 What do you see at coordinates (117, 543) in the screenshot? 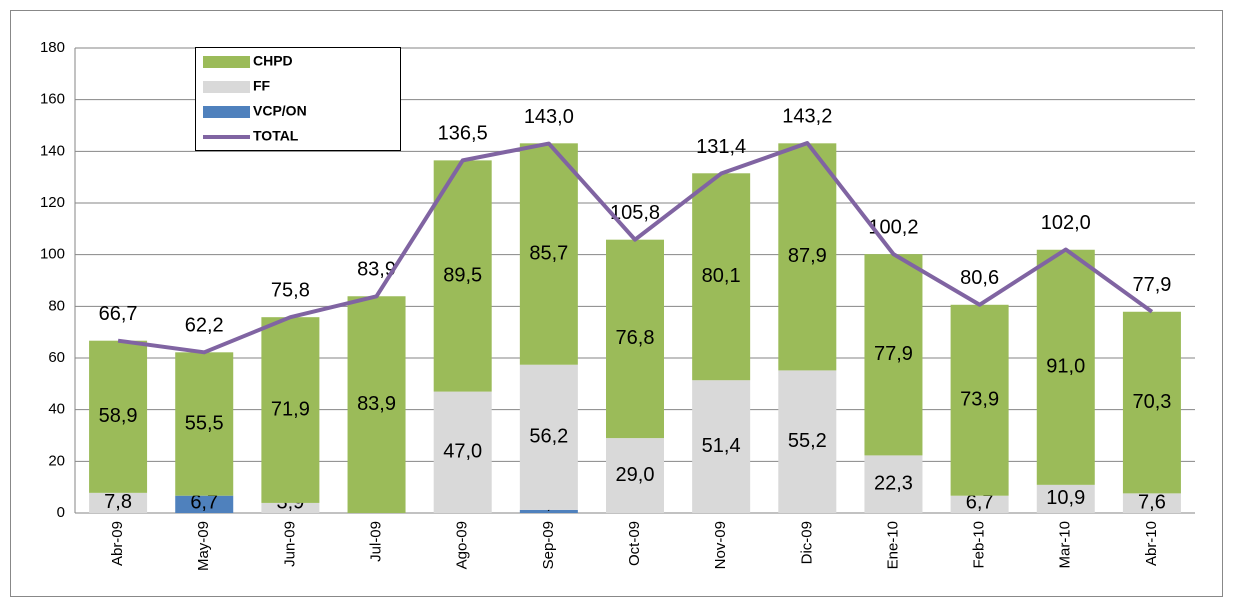
I see `x-tick-label: Abr-09` at bounding box center [117, 543].